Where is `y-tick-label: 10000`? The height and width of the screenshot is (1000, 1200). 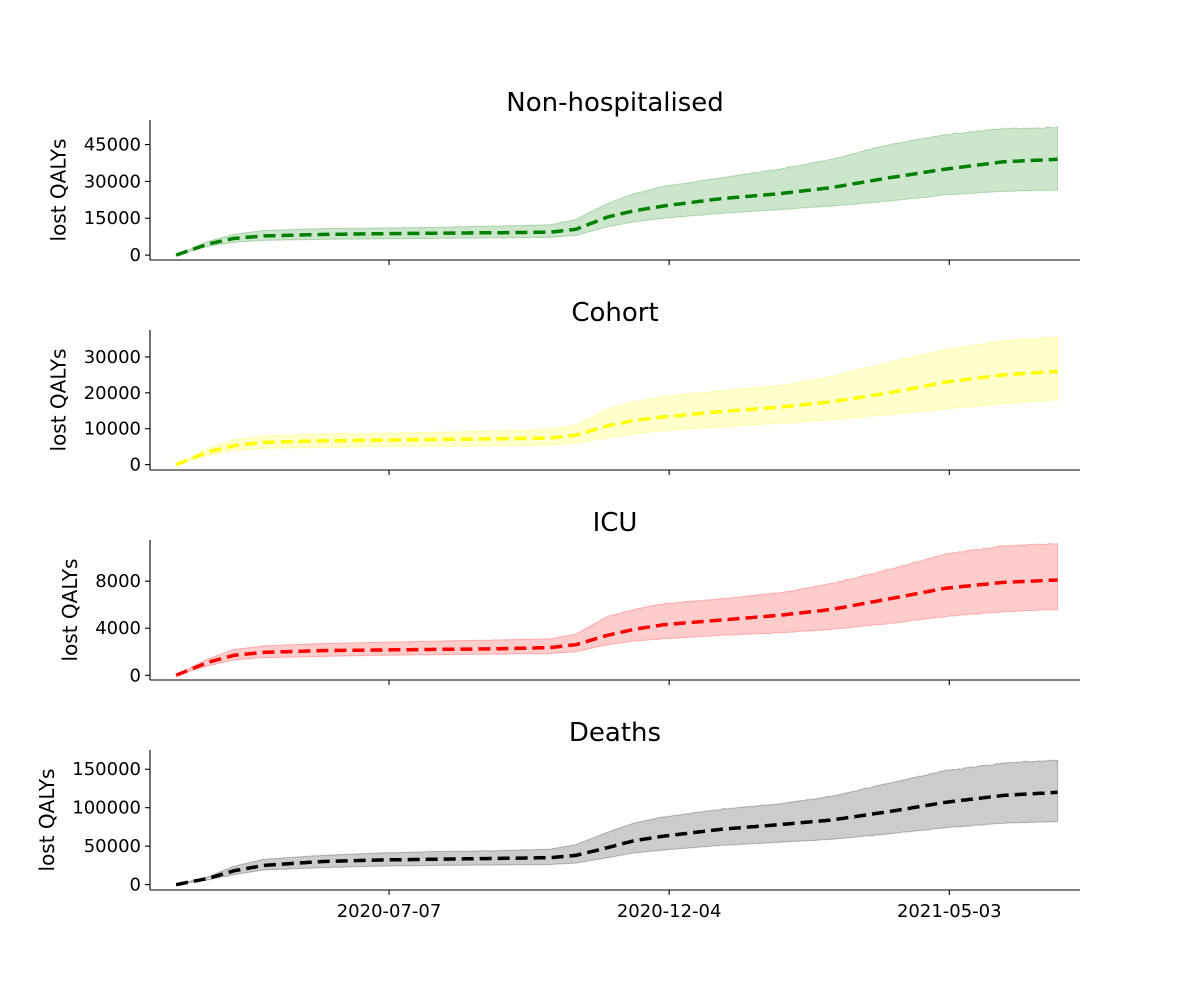 y-tick-label: 10000 is located at coordinates (112, 429).